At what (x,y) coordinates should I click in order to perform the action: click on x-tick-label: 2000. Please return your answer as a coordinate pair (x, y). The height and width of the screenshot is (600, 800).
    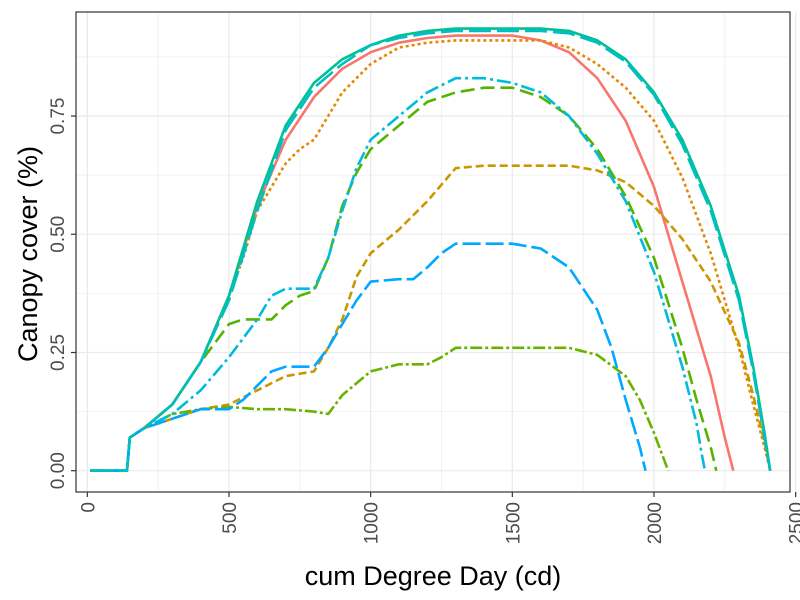
    Looking at the image, I should click on (655, 523).